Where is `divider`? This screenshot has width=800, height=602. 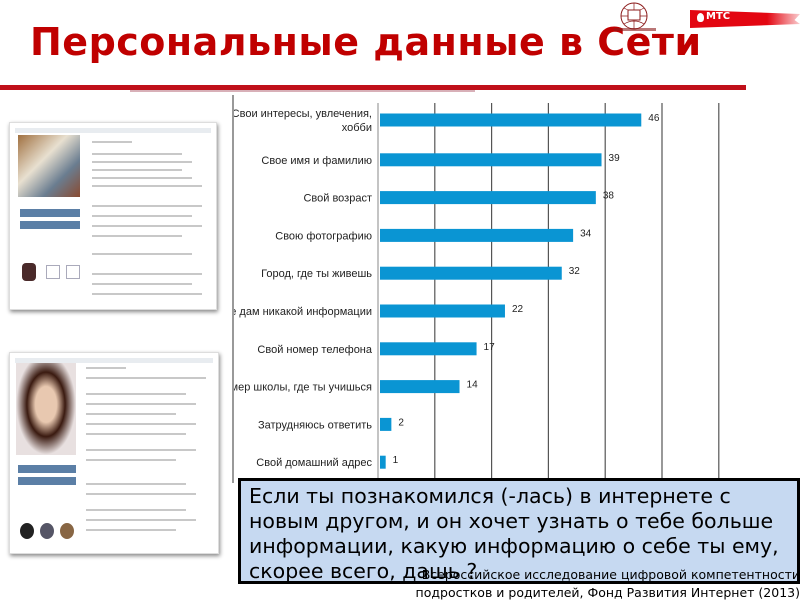 divider is located at coordinates (302, 91).